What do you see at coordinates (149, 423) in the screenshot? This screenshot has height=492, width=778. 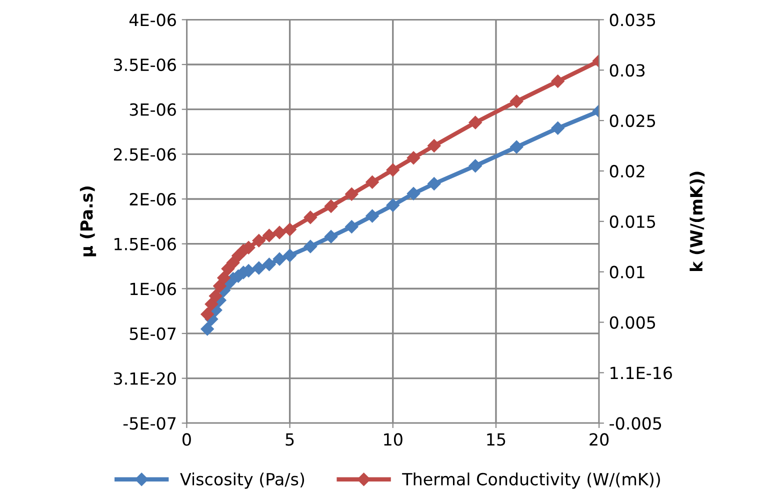 I see `y-tick-label: -5E-07` at bounding box center [149, 423].